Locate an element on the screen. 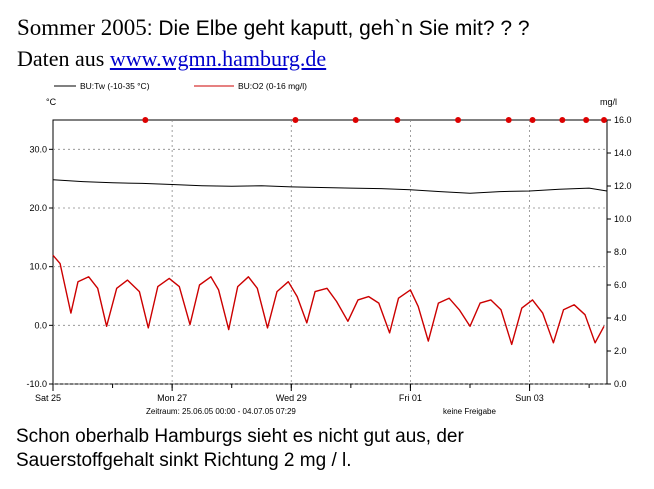 This screenshot has height=489, width=654. title-year: Sommer 2005 is located at coordinates (82, 27).